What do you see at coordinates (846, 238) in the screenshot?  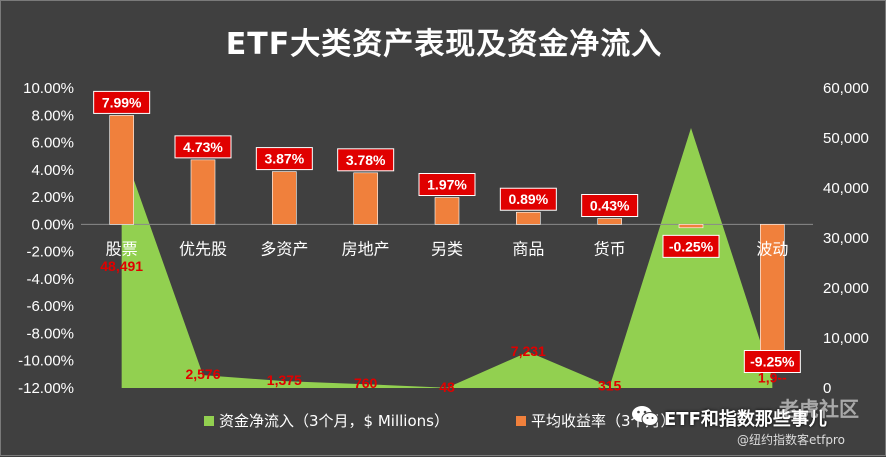 I see `y-right-tick-label: 30,000` at bounding box center [846, 238].